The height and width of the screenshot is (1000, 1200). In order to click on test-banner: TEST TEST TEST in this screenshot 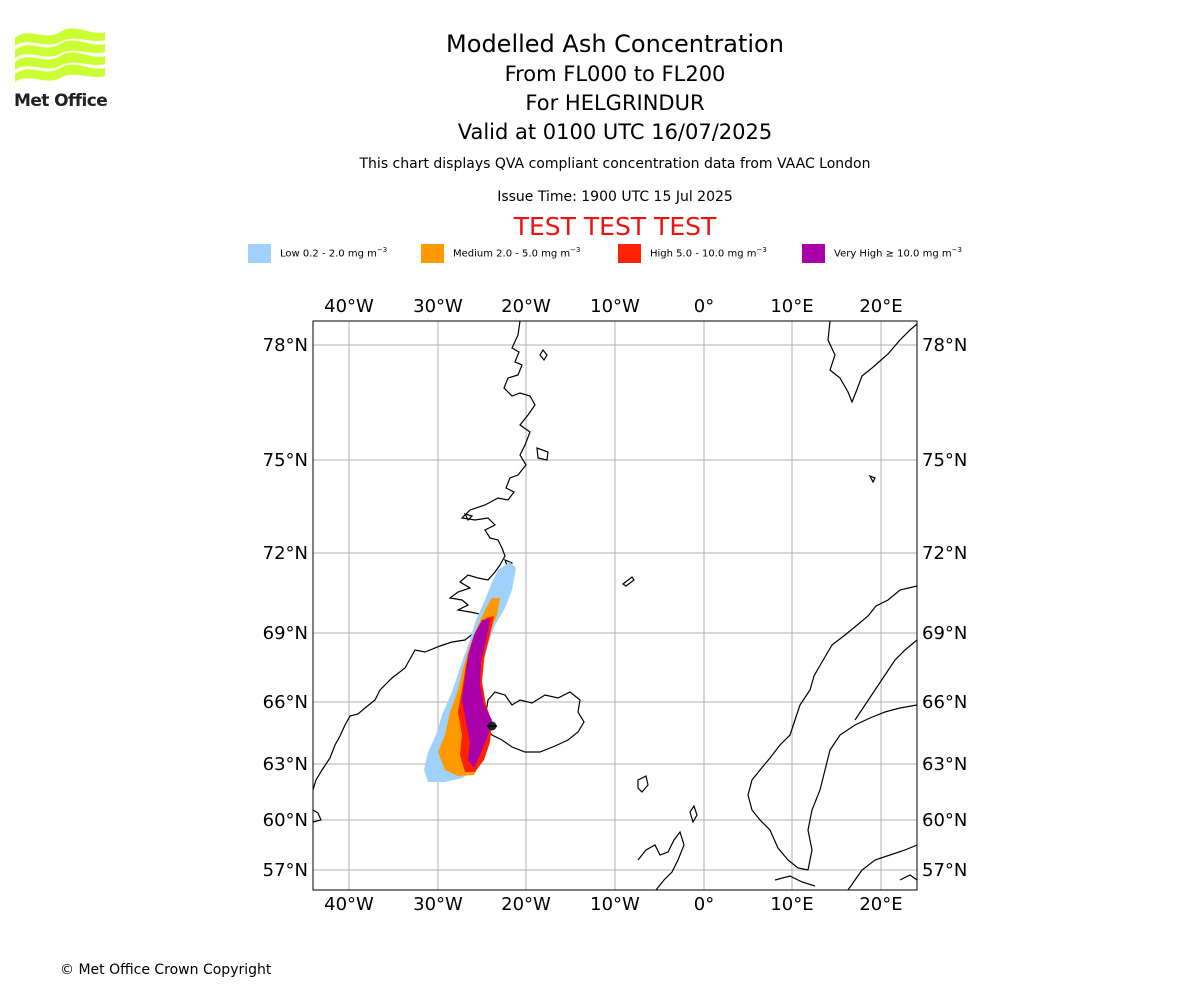, I will do `click(615, 226)`.